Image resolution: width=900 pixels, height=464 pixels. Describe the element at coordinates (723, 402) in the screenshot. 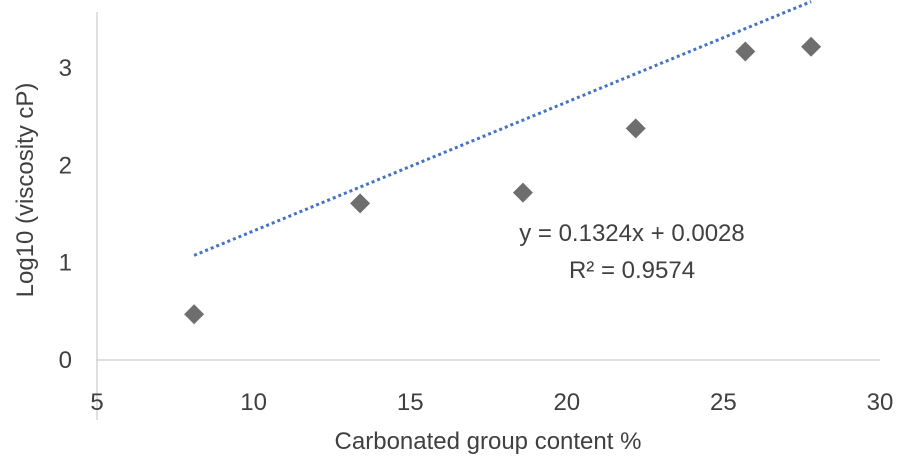

I see `x-tick-label: 25` at that location.